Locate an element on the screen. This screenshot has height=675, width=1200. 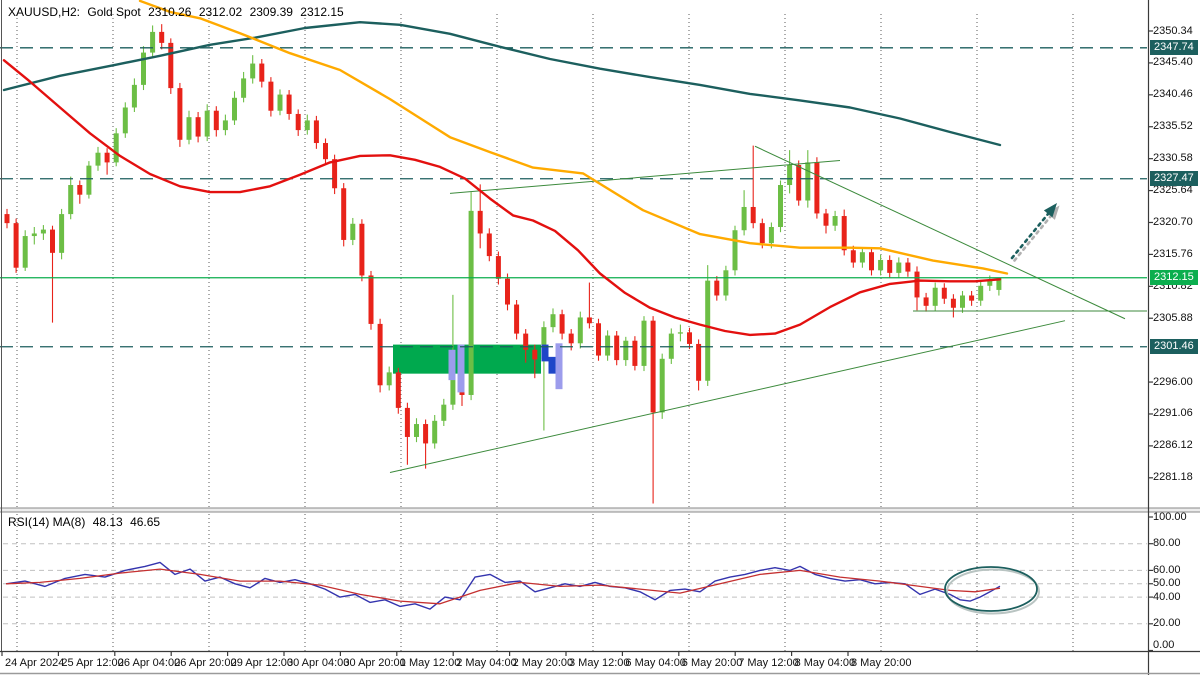
time-axis-label: 2 May 04:00 is located at coordinates (486, 663).